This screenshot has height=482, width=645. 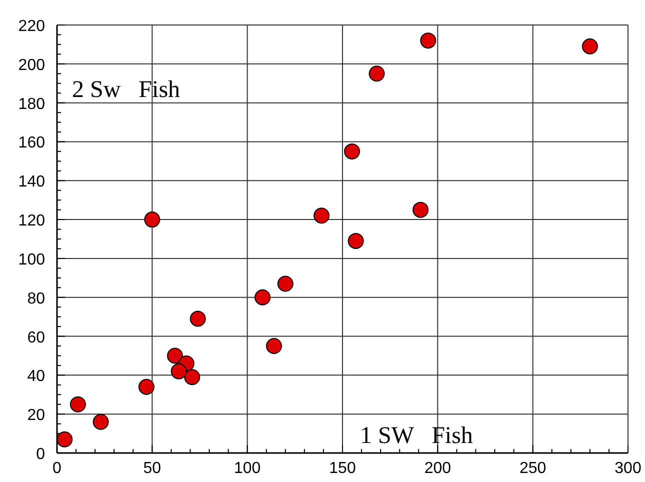 What do you see at coordinates (36, 299) in the screenshot?
I see `y-tick-label: 80` at bounding box center [36, 299].